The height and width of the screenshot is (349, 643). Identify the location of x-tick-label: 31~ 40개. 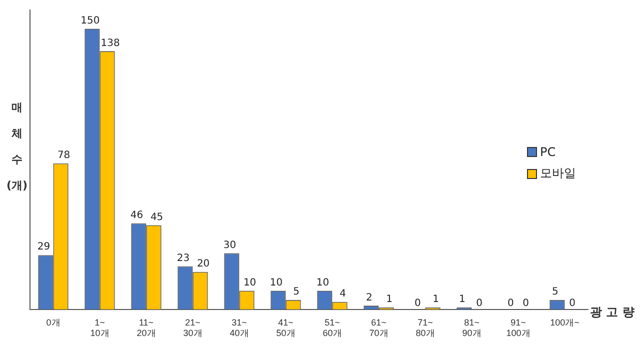
(239, 327).